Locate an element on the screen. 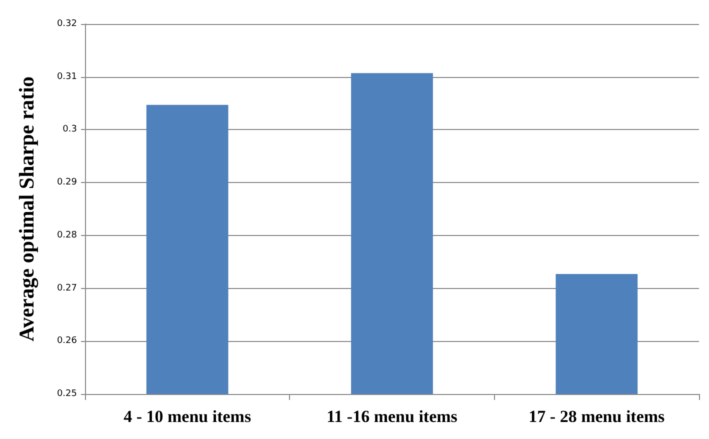  y-tick-label: 0.28 is located at coordinates (67, 235).